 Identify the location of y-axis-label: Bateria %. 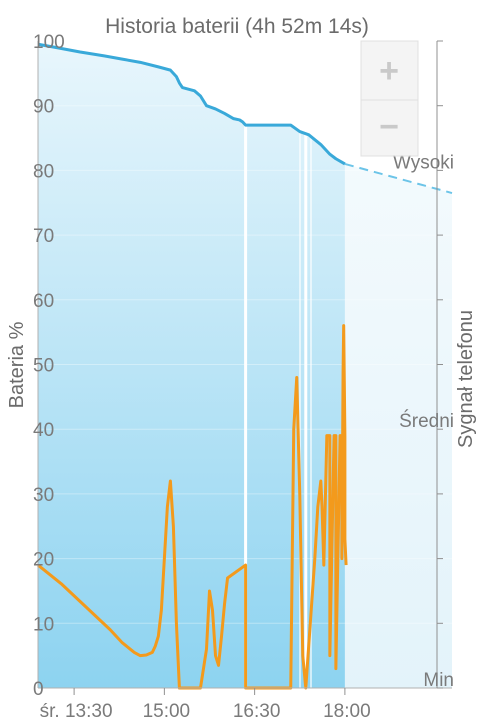
(17, 364).